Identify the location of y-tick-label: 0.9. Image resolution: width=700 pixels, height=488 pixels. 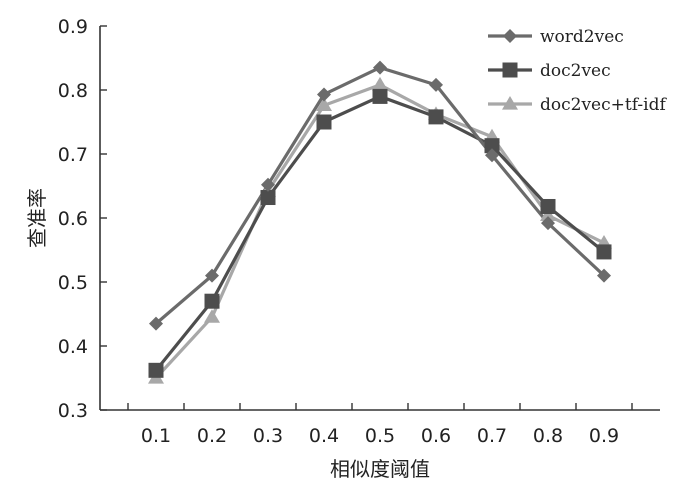
(73, 27).